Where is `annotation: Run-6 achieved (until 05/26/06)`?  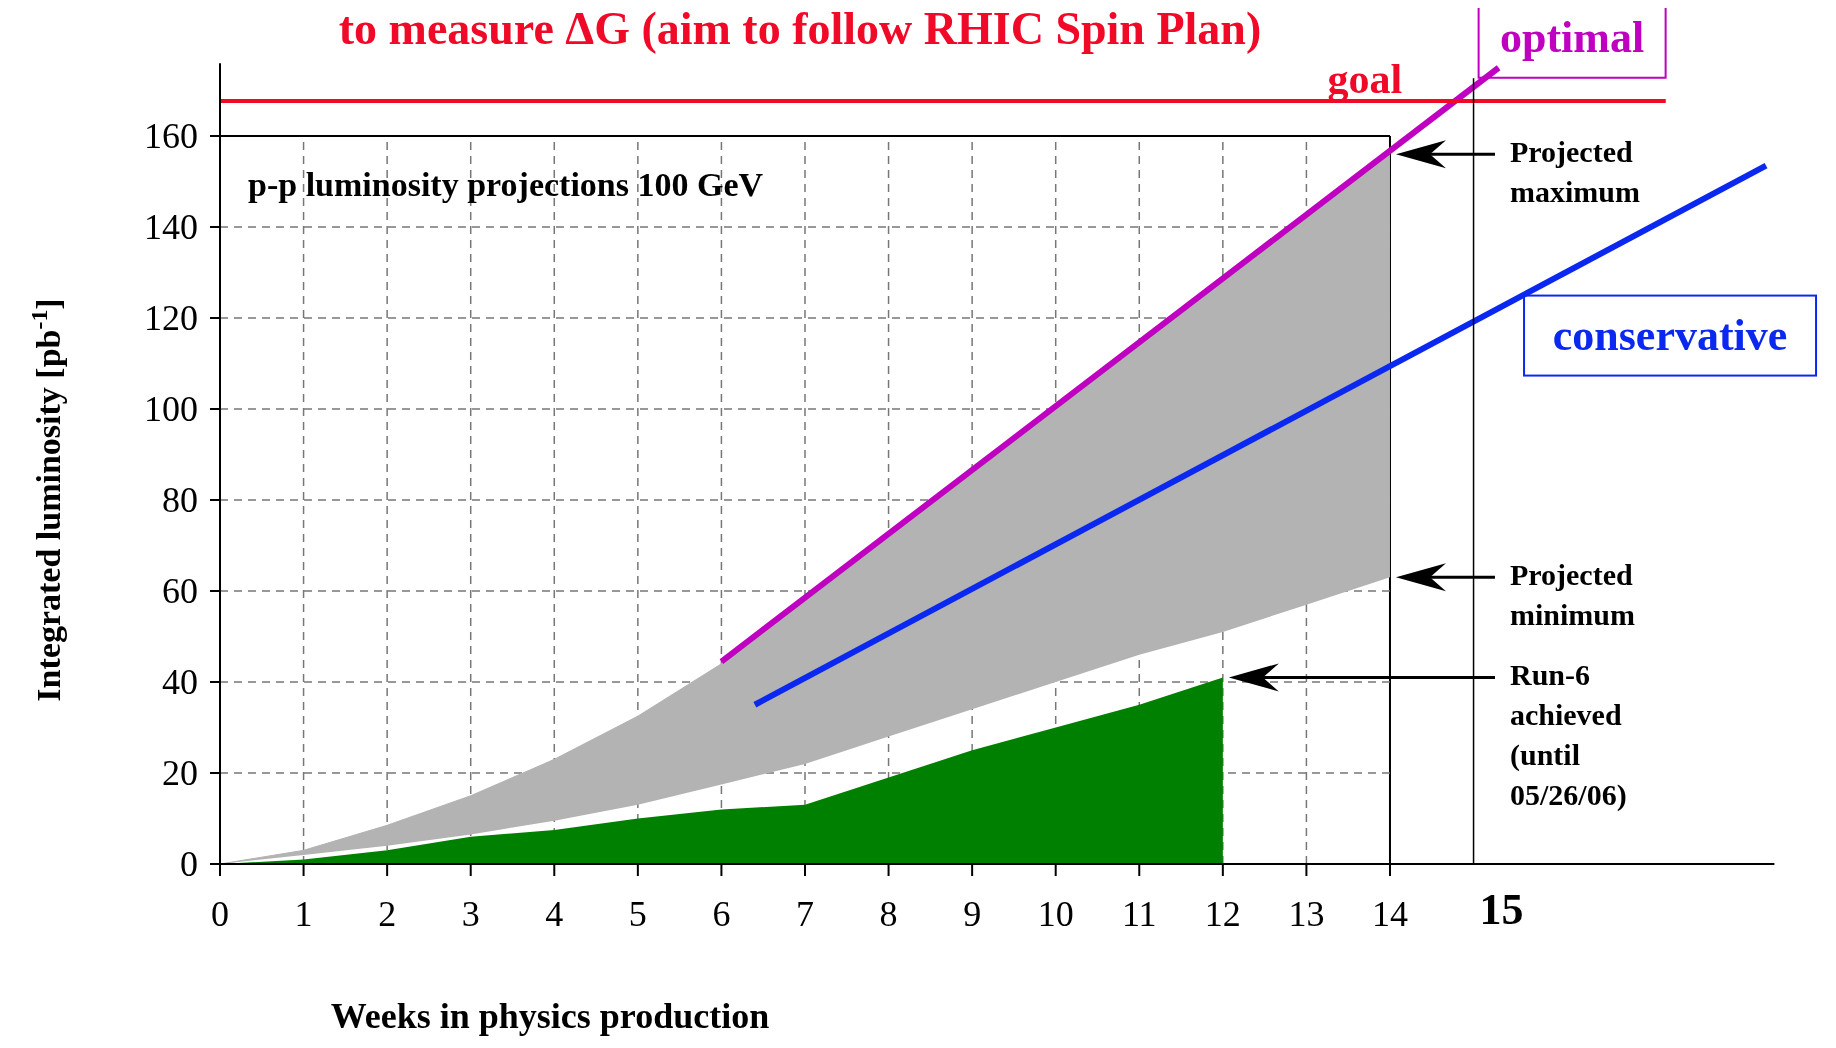 annotation: Run-6 achieved (until 05/26/06) is located at coordinates (1568, 735).